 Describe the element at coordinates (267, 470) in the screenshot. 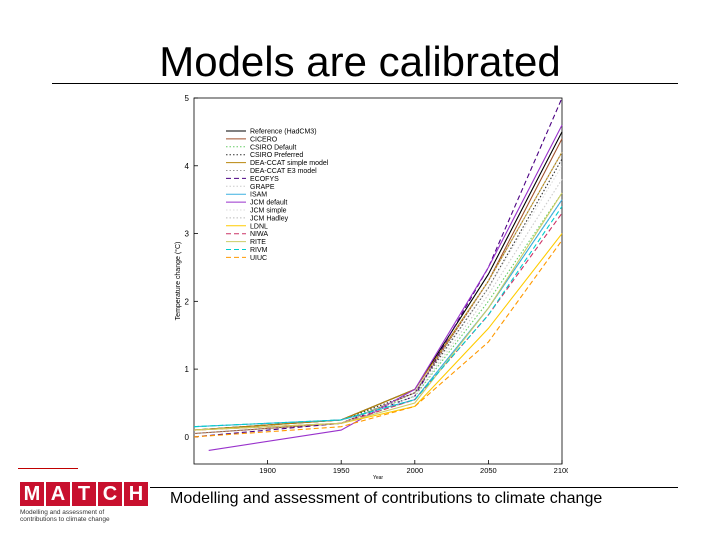

I see `x-tick-label-0: 1900` at that location.